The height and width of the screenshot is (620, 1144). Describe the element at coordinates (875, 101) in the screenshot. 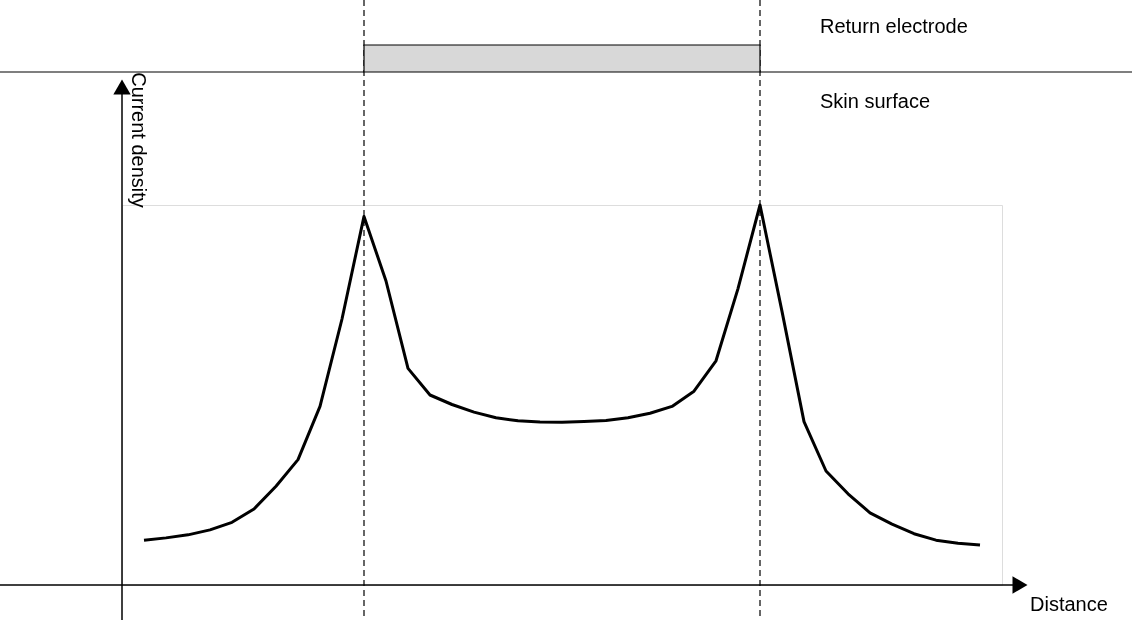

I see `text: Skin surface` at that location.